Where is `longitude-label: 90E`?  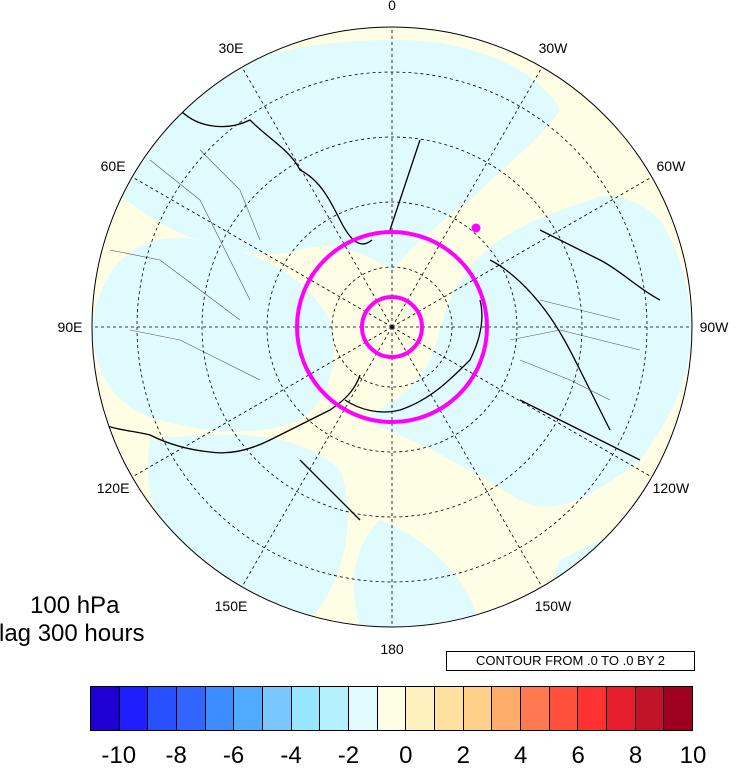
longitude-label: 90E is located at coordinates (70, 327).